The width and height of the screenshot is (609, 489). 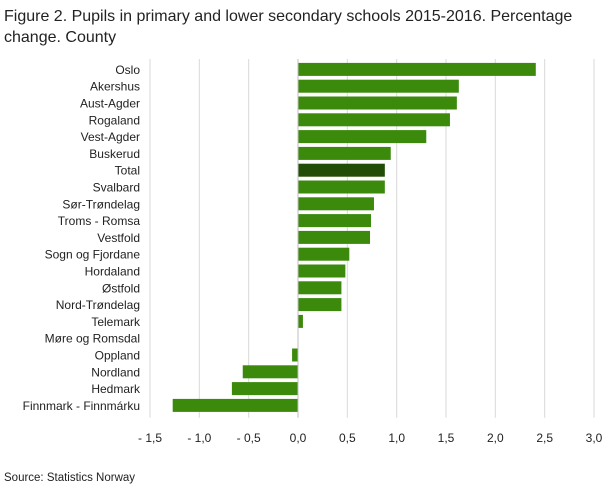 What do you see at coordinates (92, 339) in the screenshot?
I see `category-label-m-re-og-romsdal: Møre og Romsdal` at bounding box center [92, 339].